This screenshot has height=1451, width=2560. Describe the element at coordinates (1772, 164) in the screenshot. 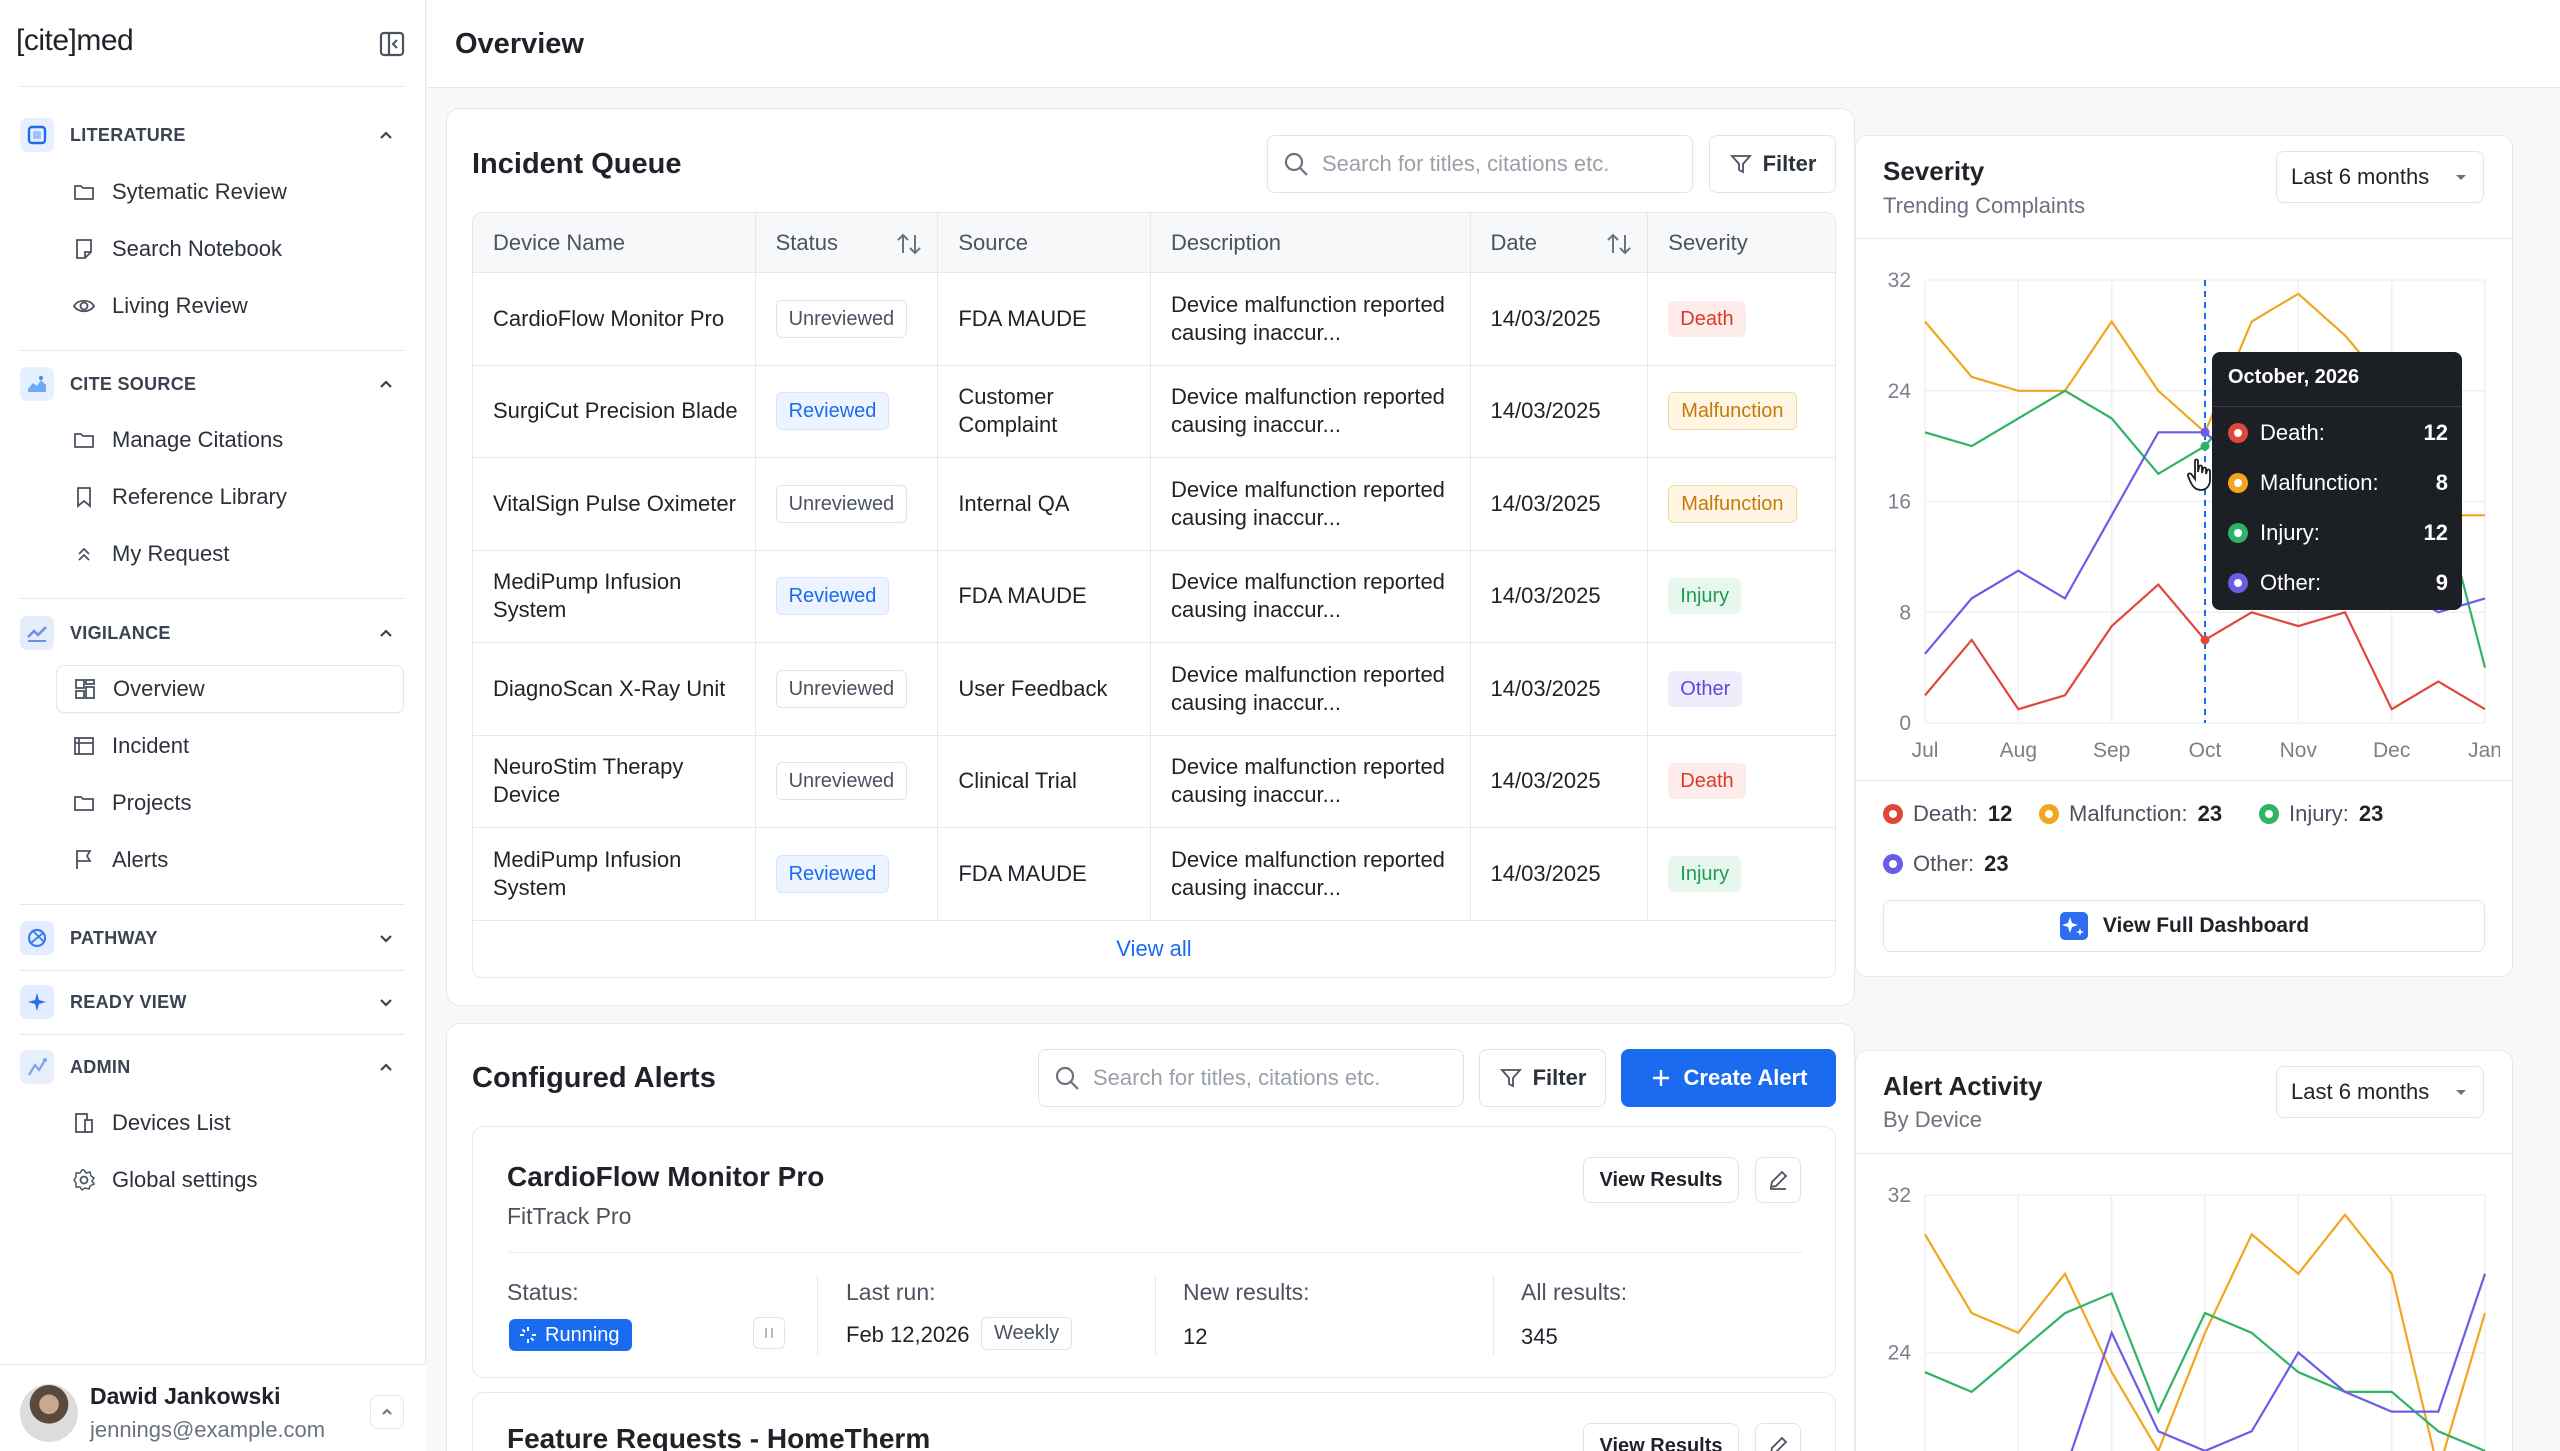

I see `incident-filter-button: Filter` at that location.